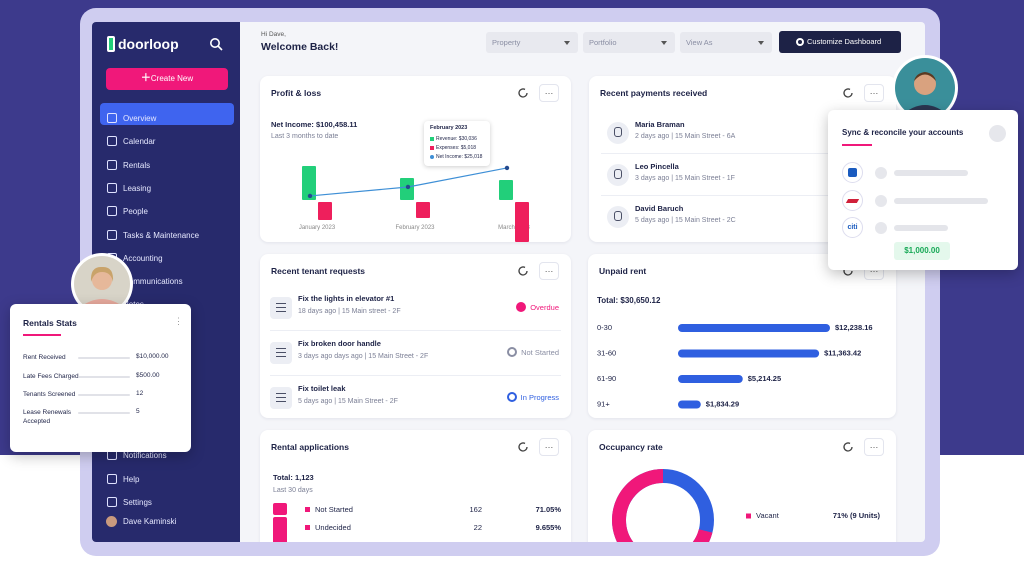  Describe the element at coordinates (310, 447) in the screenshot. I see `card-title: Rental applications` at that location.